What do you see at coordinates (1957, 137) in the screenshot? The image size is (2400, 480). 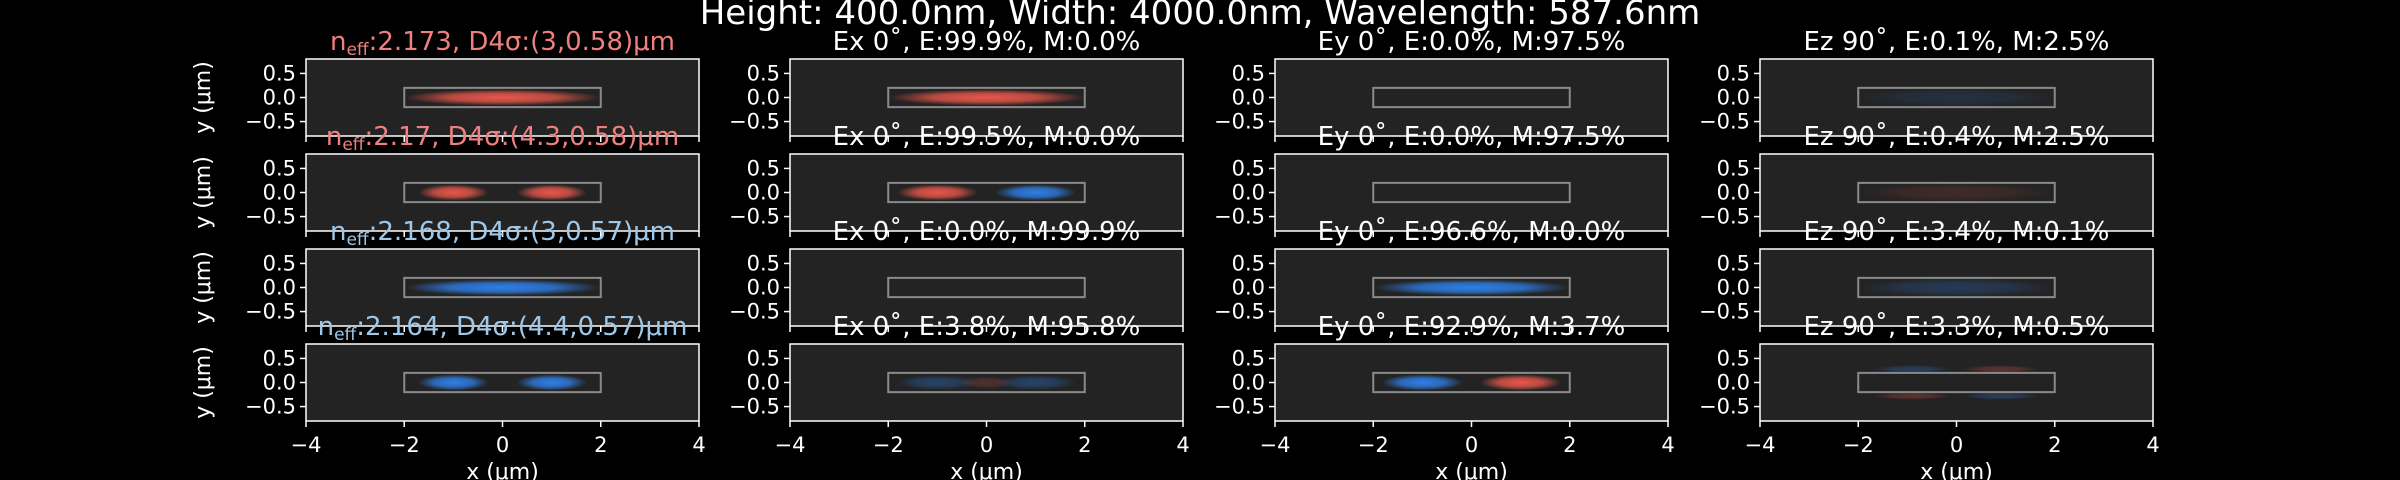 I see `panel-title: Ez 90˚, E:0.4%, M:2.5%` at bounding box center [1957, 137].